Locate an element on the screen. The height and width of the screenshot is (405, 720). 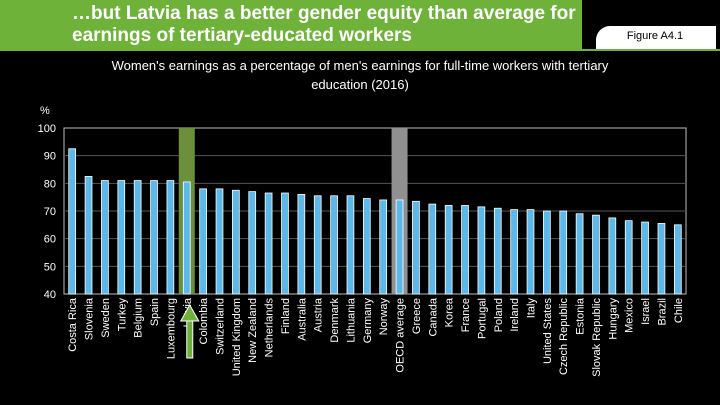
latvia-arrow-icon is located at coordinates (189, 331).